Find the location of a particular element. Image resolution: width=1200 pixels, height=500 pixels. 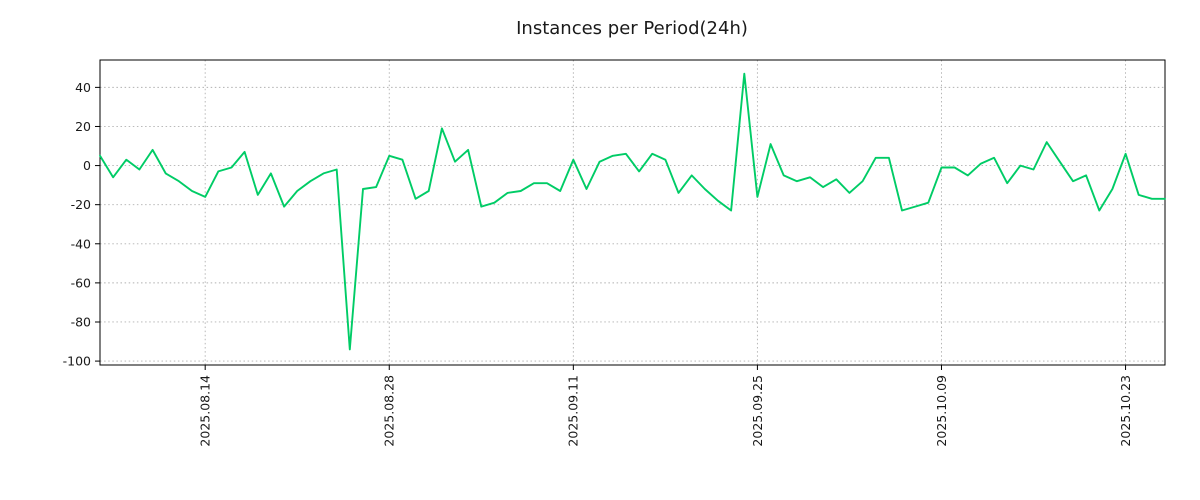

y-tick-label: 40 is located at coordinates (83, 87).